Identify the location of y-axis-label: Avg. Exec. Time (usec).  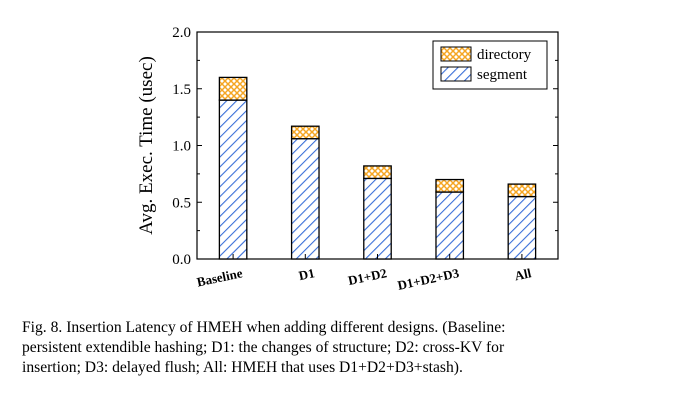
(146, 145).